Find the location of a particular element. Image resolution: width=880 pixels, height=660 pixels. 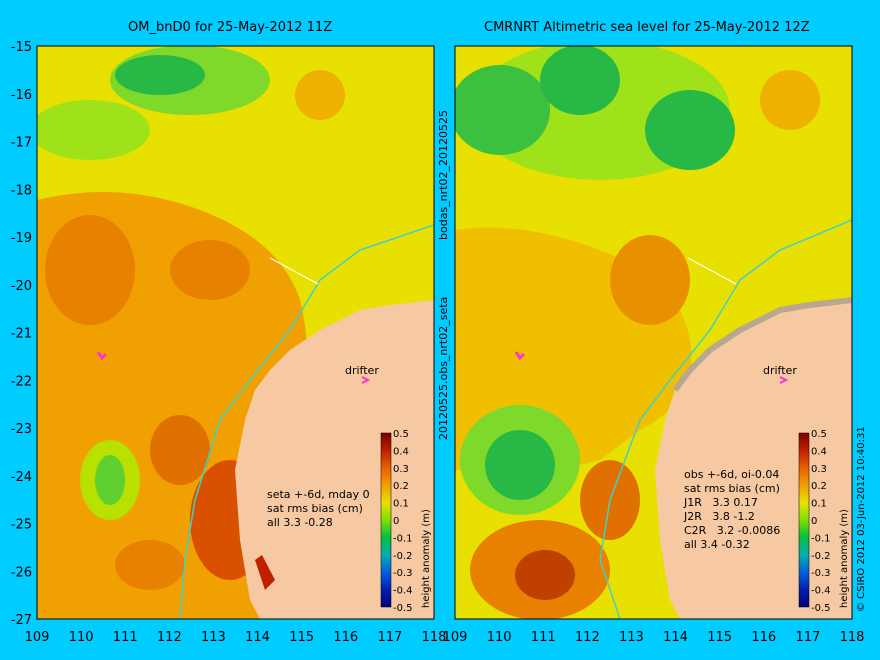

right-lon-tick-label: 109 is located at coordinates (455, 637).